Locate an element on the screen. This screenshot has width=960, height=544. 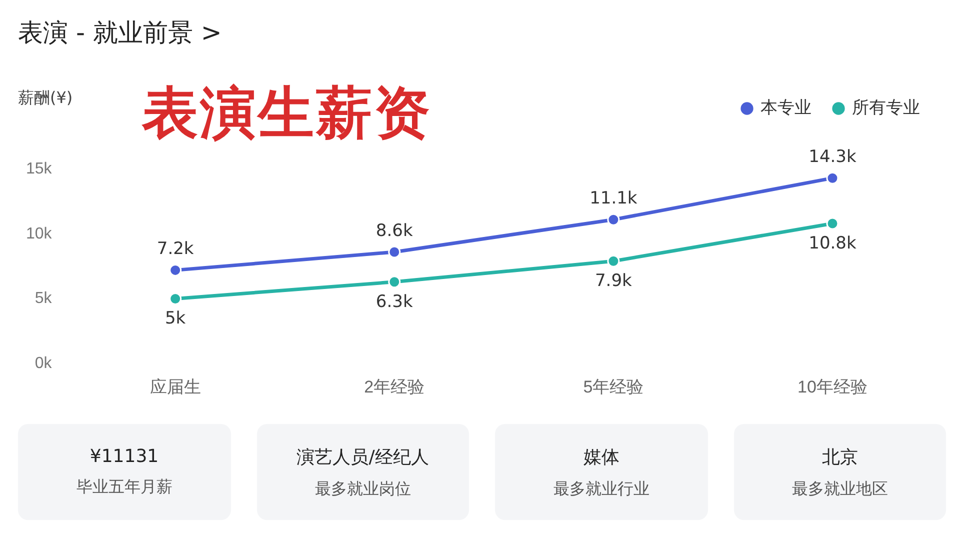
data-label: 10.8k is located at coordinates (832, 243).